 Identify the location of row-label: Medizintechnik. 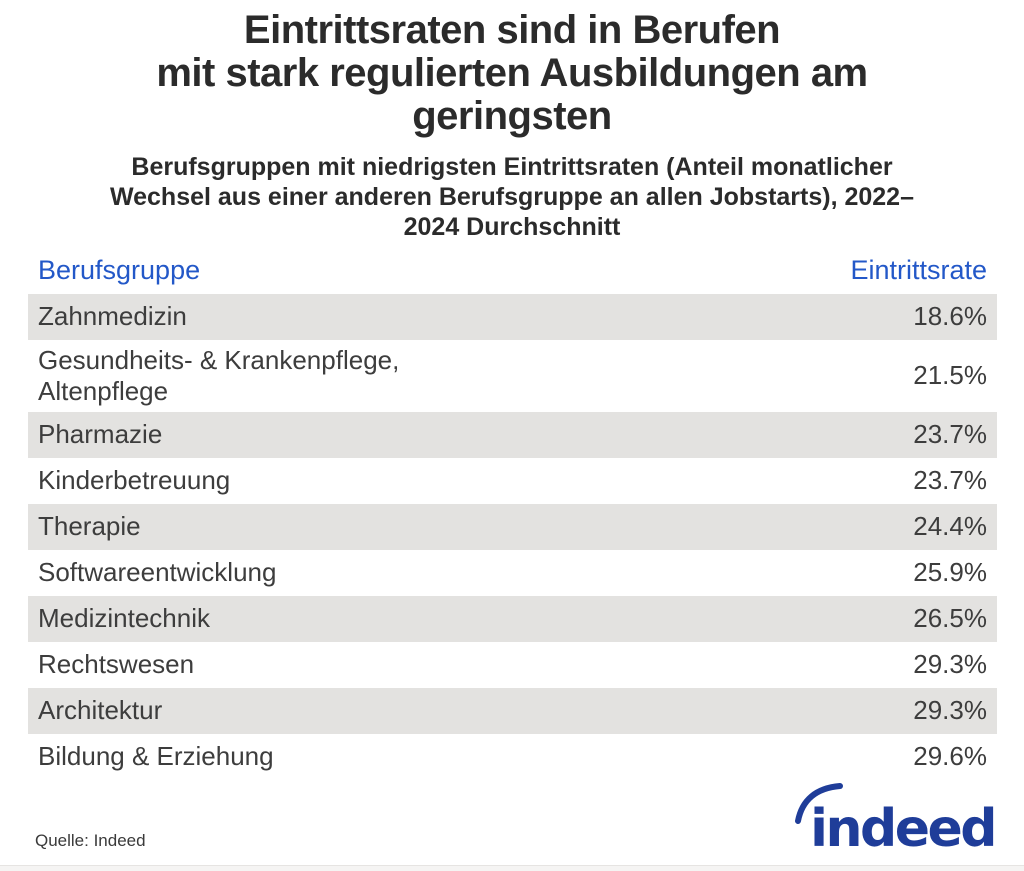
(124, 618).